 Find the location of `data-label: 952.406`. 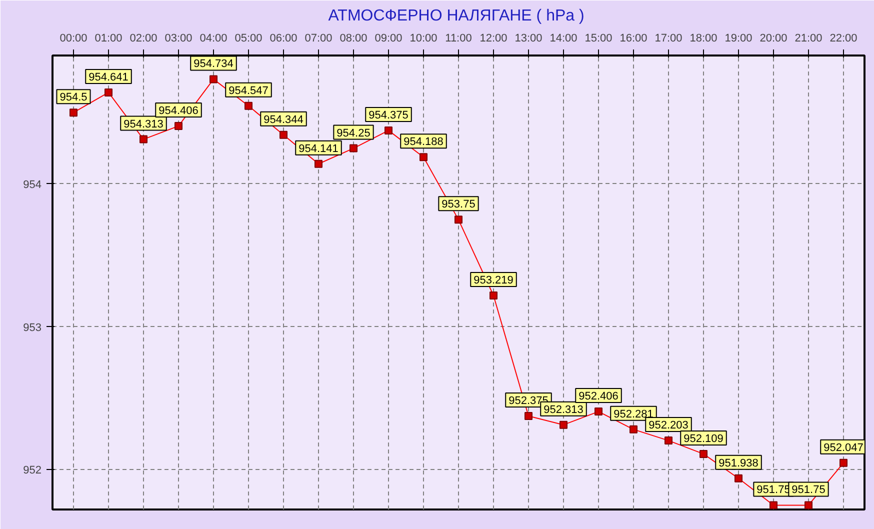

data-label: 952.406 is located at coordinates (598, 396).